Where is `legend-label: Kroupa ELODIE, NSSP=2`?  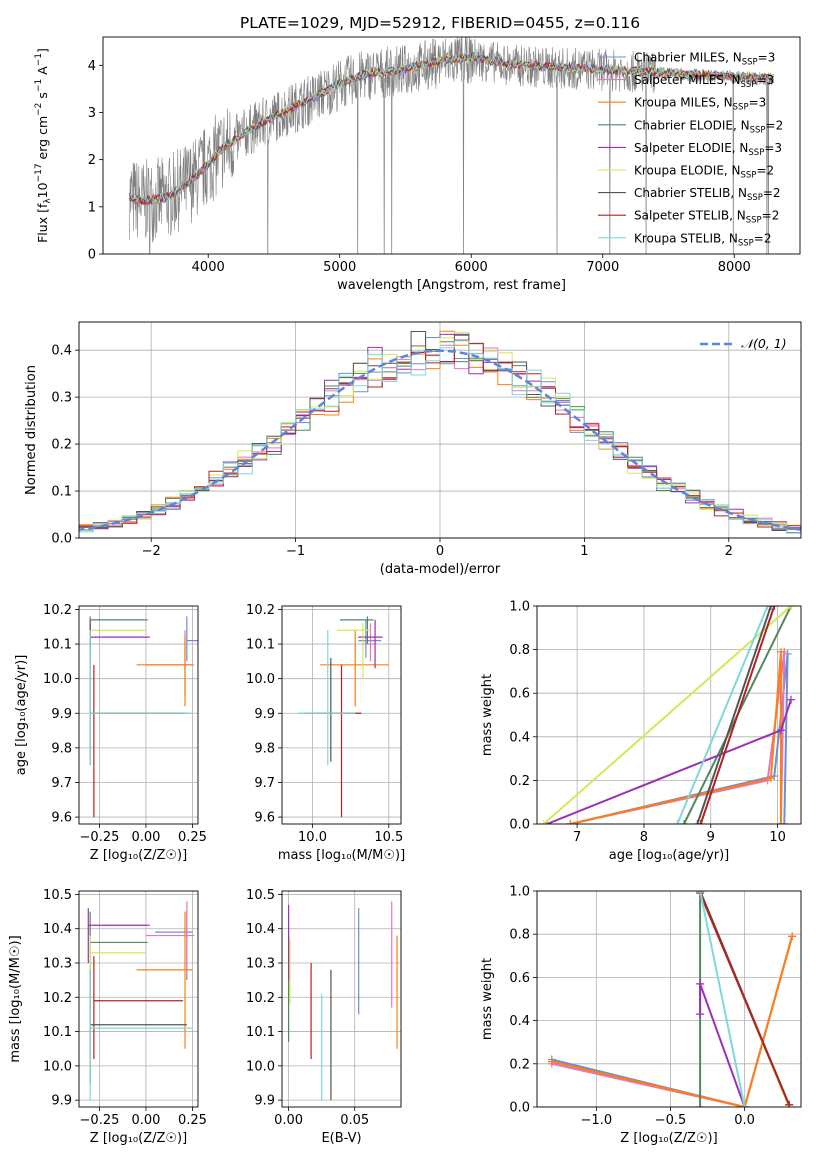 legend-label: Kroupa ELODIE, NSSP=2 is located at coordinates (704, 172).